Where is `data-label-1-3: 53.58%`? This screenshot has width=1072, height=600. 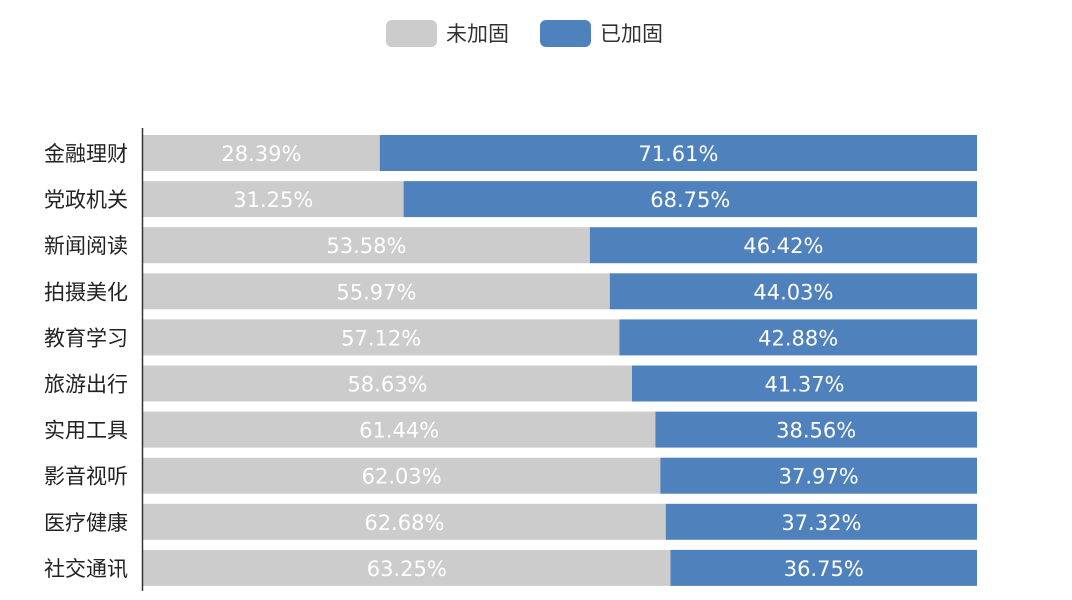
data-label-1-3: 53.58% is located at coordinates (366, 246).